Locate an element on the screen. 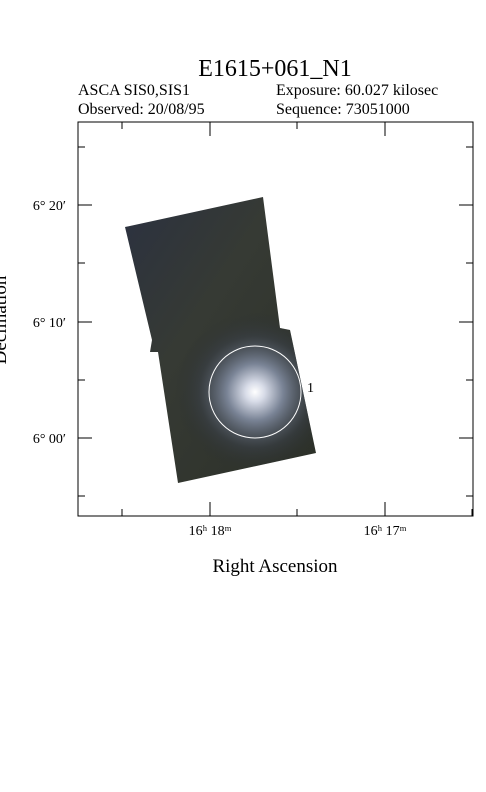 This screenshot has height=792, width=486. source-label: 1 is located at coordinates (310, 388).